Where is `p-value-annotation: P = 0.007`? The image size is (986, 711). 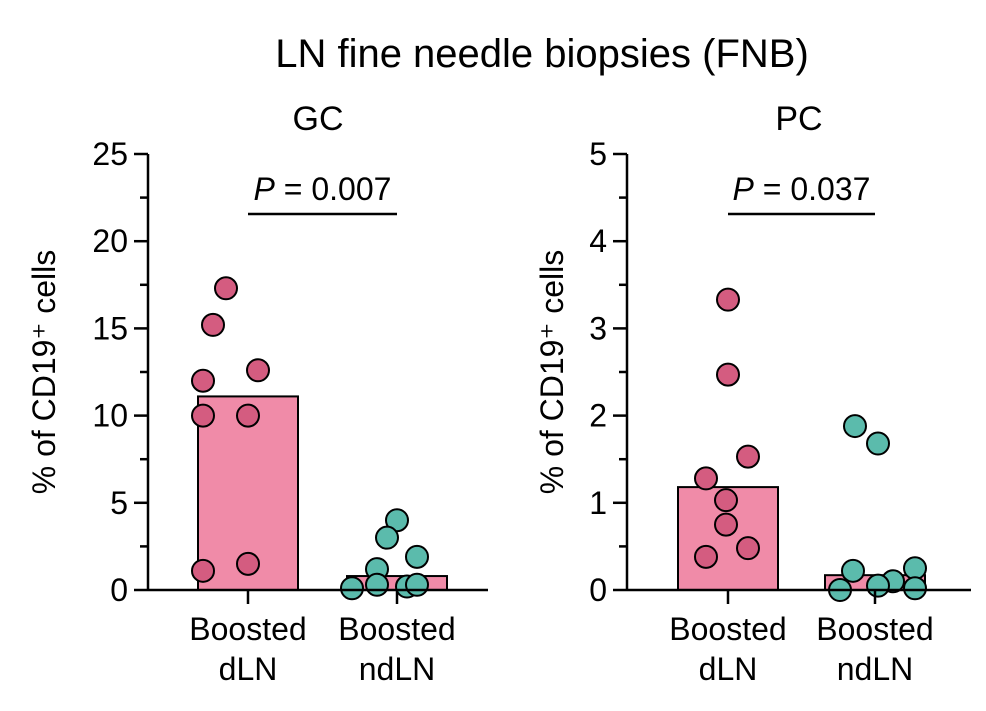 p-value-annotation: P = 0.007 is located at coordinates (323, 189).